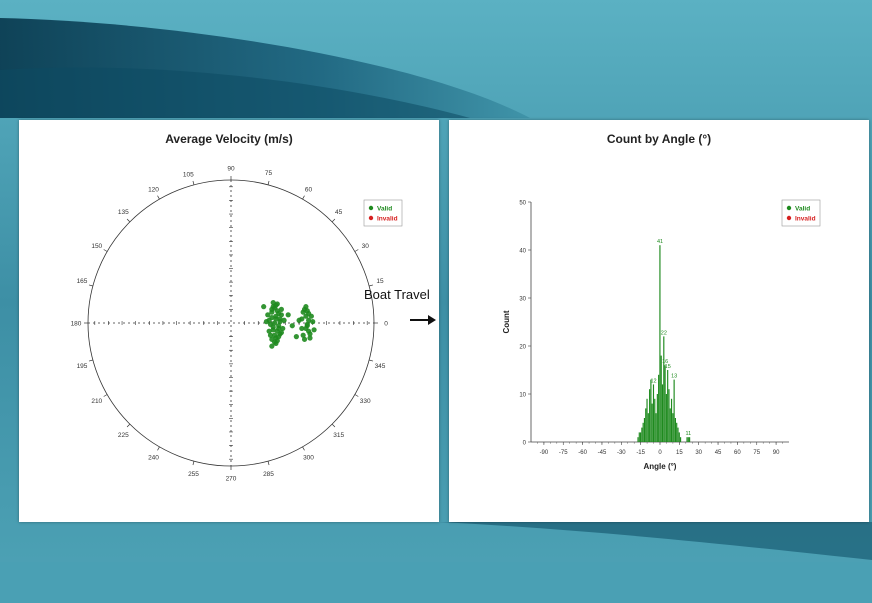 This screenshot has height=603, width=872. Describe the element at coordinates (522, 395) in the screenshot. I see `y-tick-label: 10` at that location.